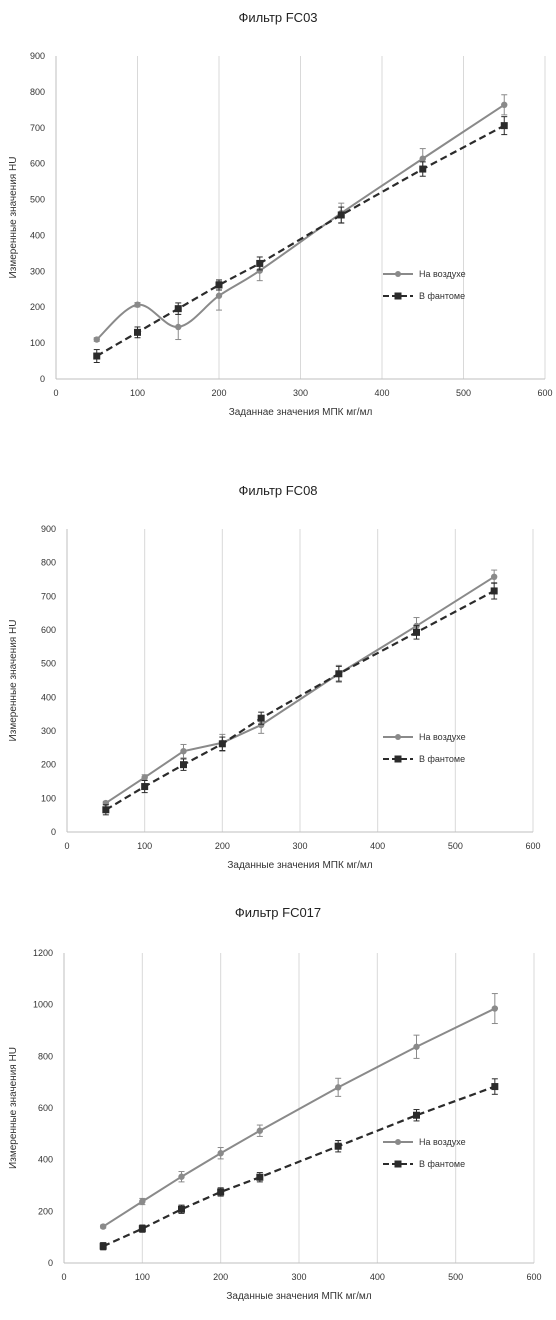  What do you see at coordinates (37, 271) in the screenshot?
I see `y-tick-label: 300` at bounding box center [37, 271].